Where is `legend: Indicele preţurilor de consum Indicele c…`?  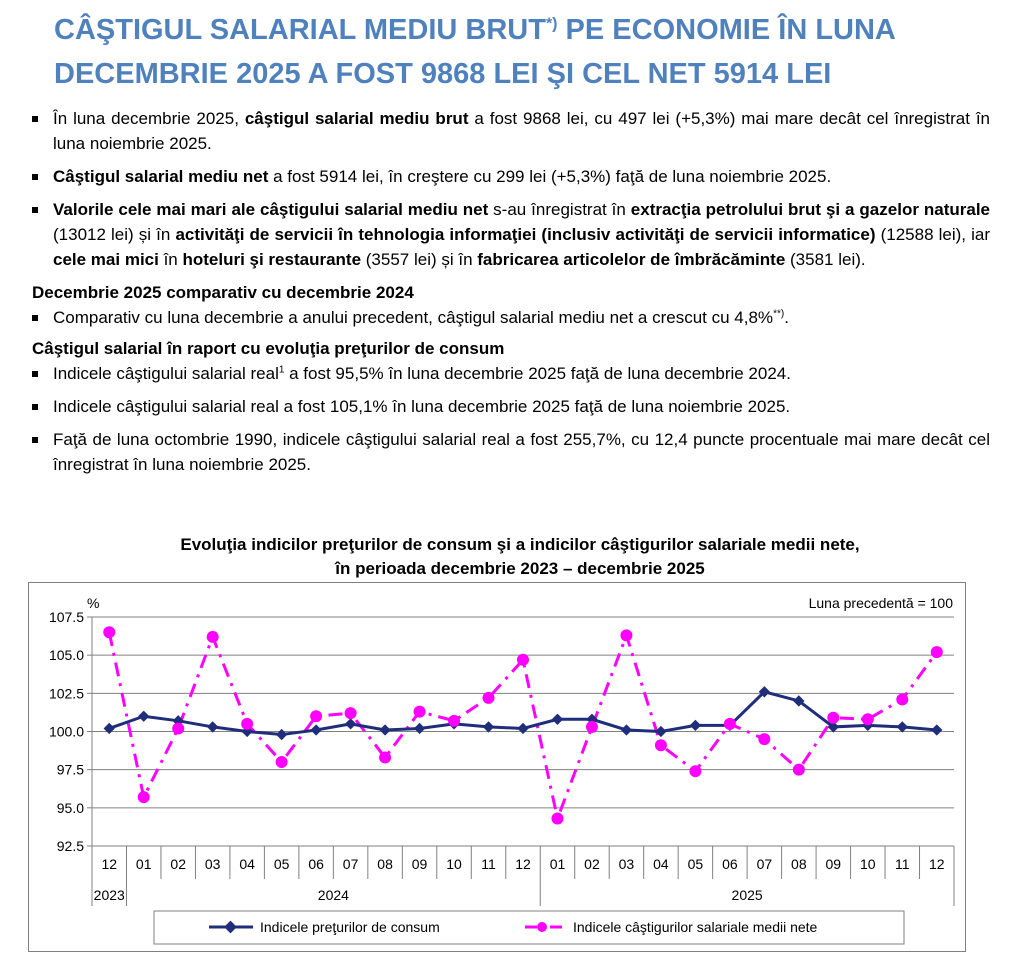
legend: Indicele preţurilor de consum Indicele c… is located at coordinates (529, 927).